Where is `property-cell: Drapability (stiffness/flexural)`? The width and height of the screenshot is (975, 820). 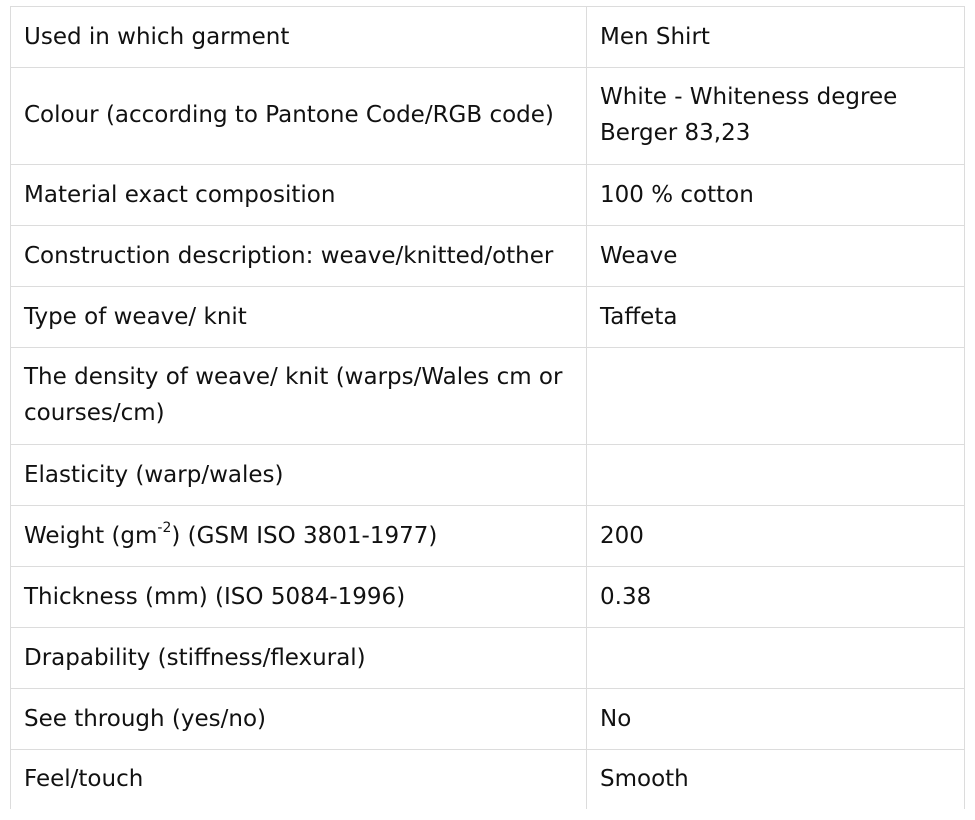
property-cell: Drapability (stiffness/flexural) is located at coordinates (298, 658).